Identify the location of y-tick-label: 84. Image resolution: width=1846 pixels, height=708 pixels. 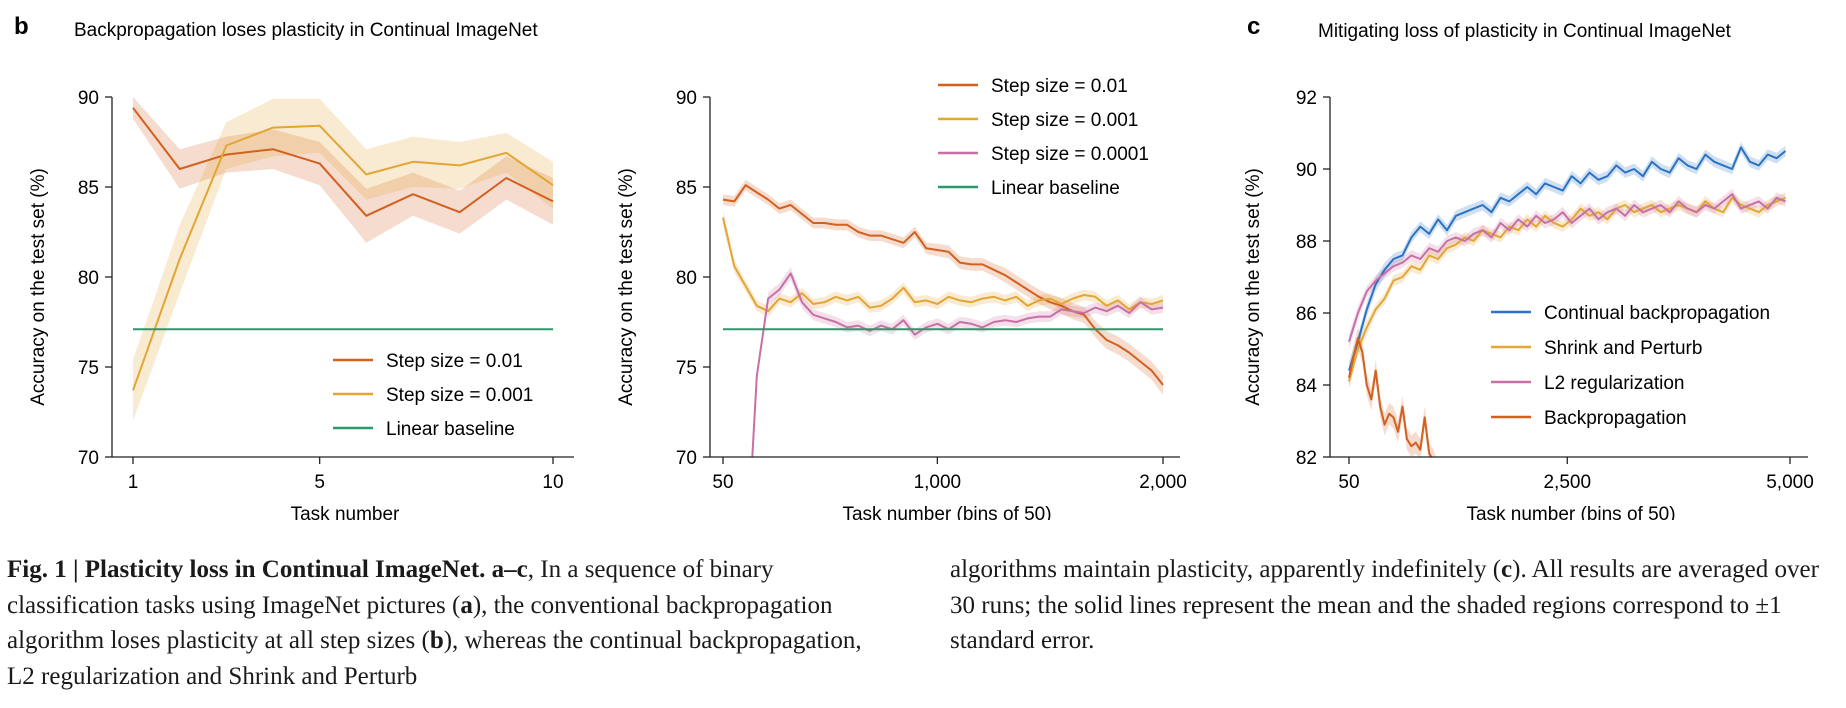
(1307, 386).